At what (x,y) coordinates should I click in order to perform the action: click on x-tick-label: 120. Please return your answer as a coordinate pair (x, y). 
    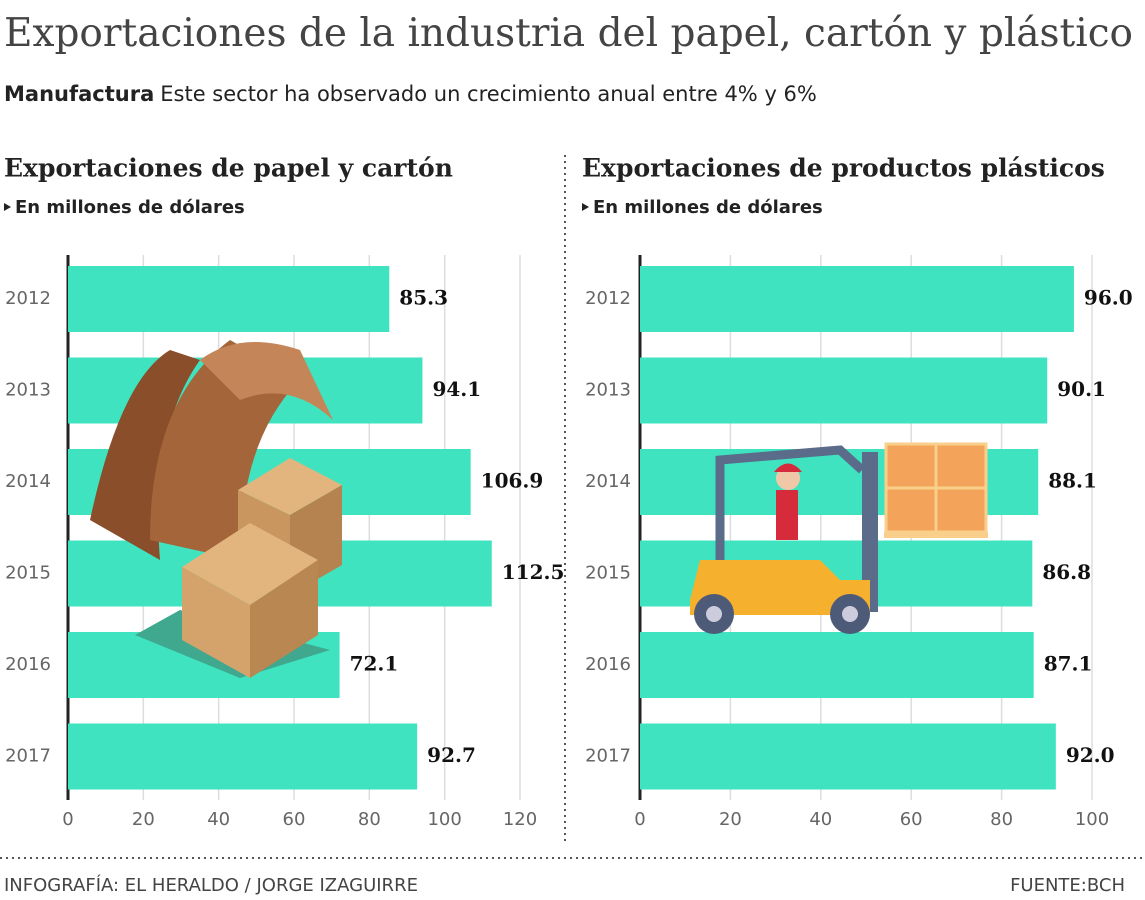
    Looking at the image, I should click on (520, 819).